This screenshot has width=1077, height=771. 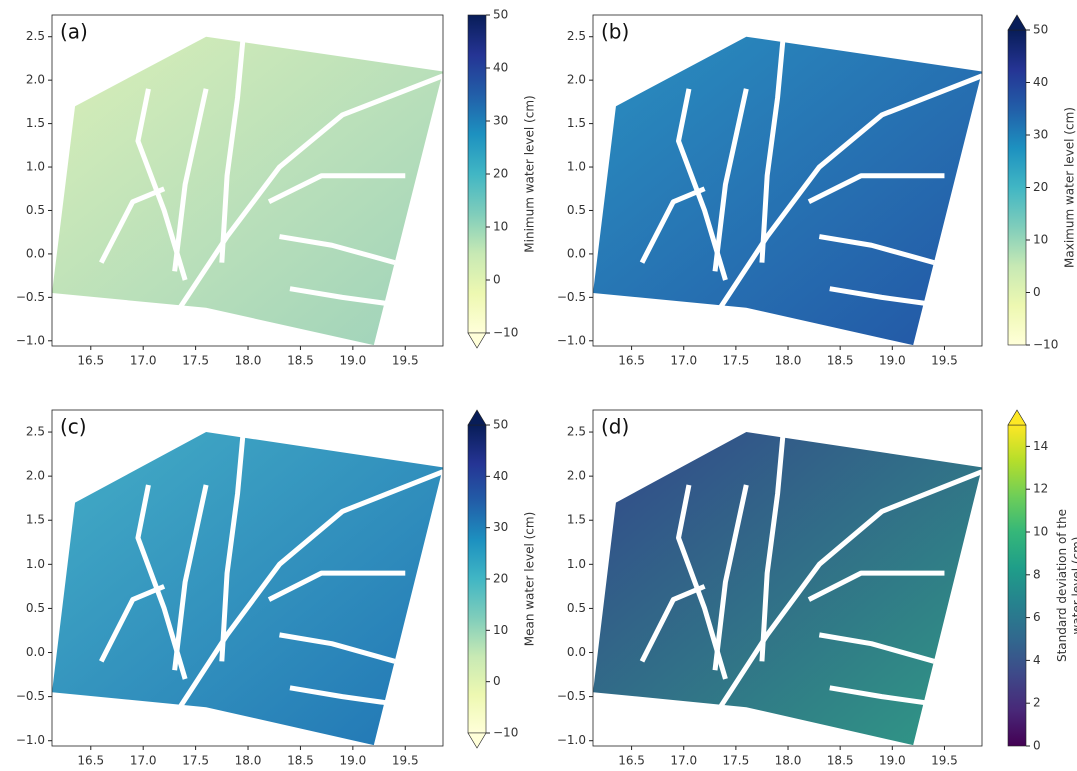 I want to click on colorbar-tick-label: 40, so click(x=500, y=68).